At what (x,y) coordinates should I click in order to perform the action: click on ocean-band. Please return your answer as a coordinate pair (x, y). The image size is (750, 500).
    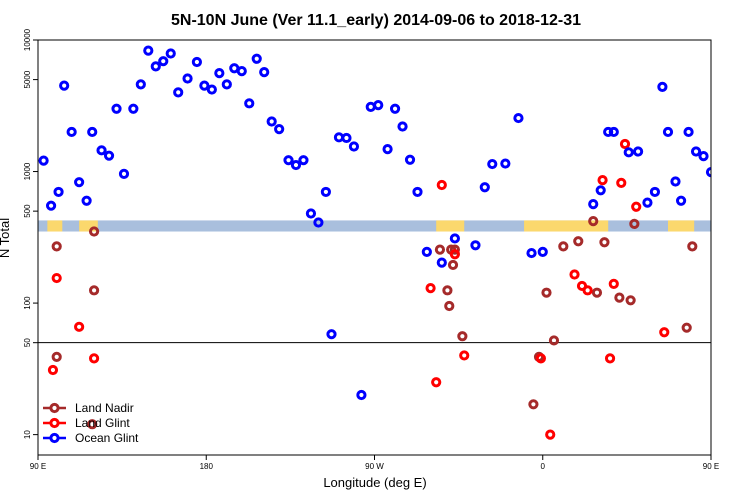
    Looking at the image, I should click on (374, 226).